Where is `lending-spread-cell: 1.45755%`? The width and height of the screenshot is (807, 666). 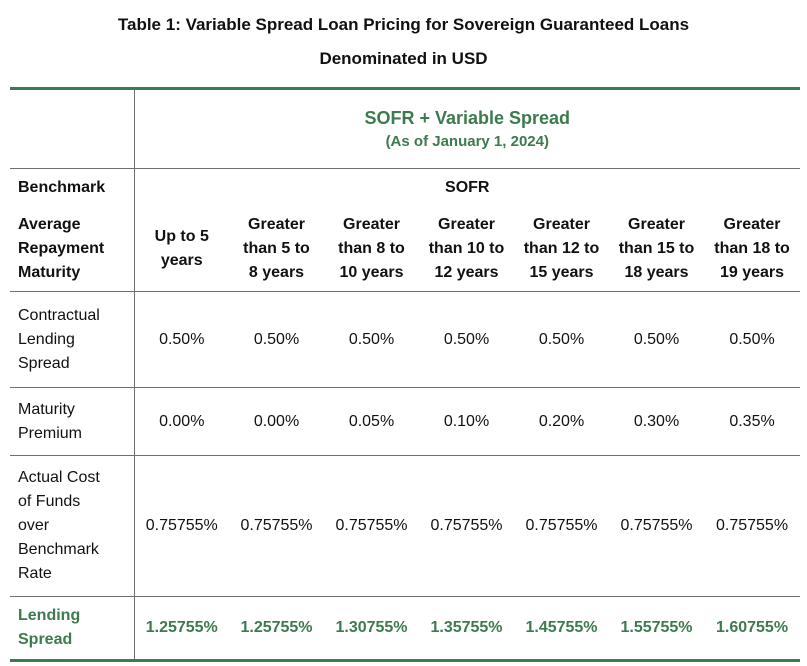 lending-spread-cell: 1.45755% is located at coordinates (561, 629).